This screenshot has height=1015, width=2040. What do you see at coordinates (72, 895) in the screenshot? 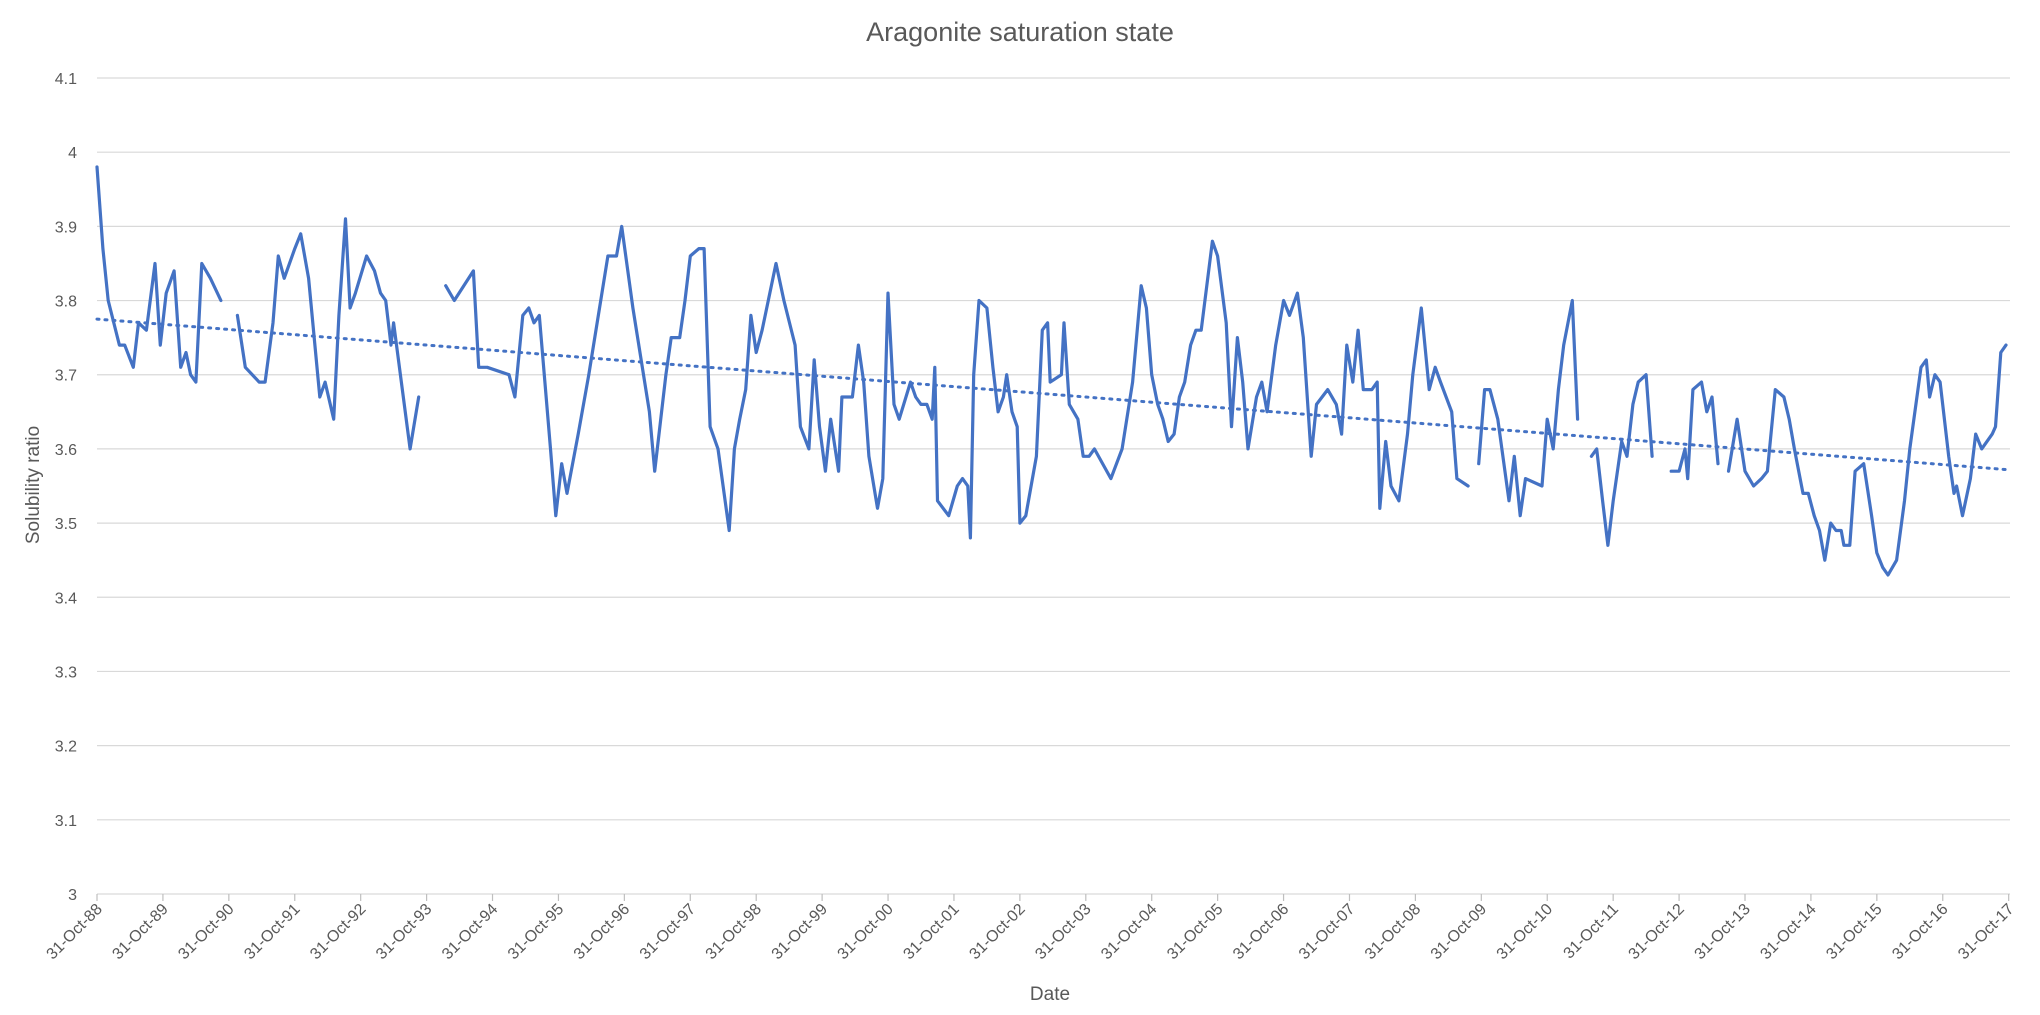
I see `y-tick-label: 3` at bounding box center [72, 895].